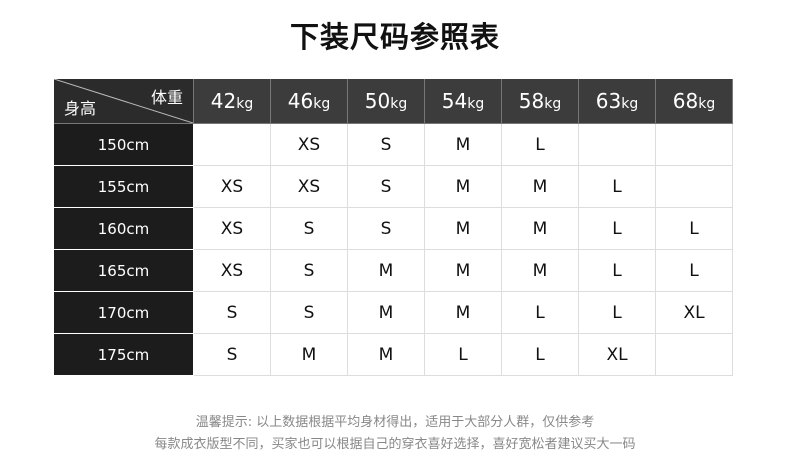 The image size is (790, 475). Describe the element at coordinates (395, 444) in the screenshot. I see `note-line-2: 每款成衣版型不同，买家也可以根据自己的穿衣喜好选择，喜好宽松者建议买大一码` at that location.